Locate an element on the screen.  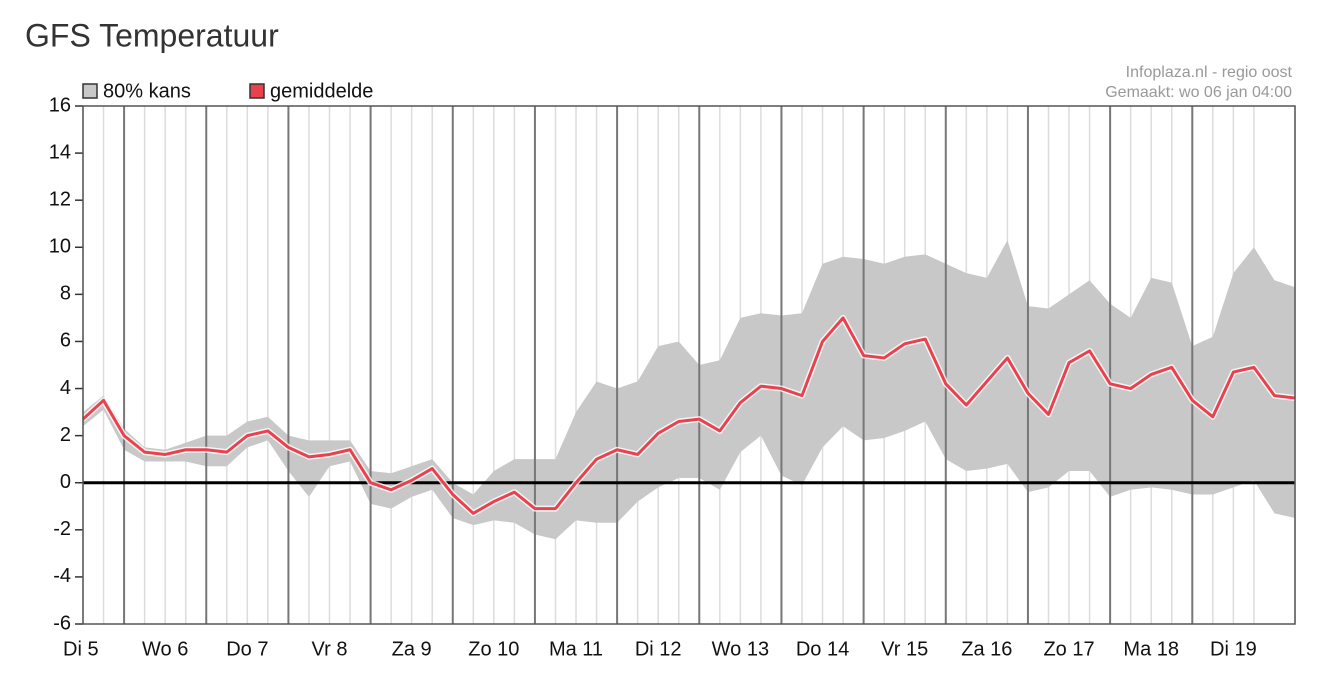
y-tick-label: 12 is located at coordinates (60, 199).